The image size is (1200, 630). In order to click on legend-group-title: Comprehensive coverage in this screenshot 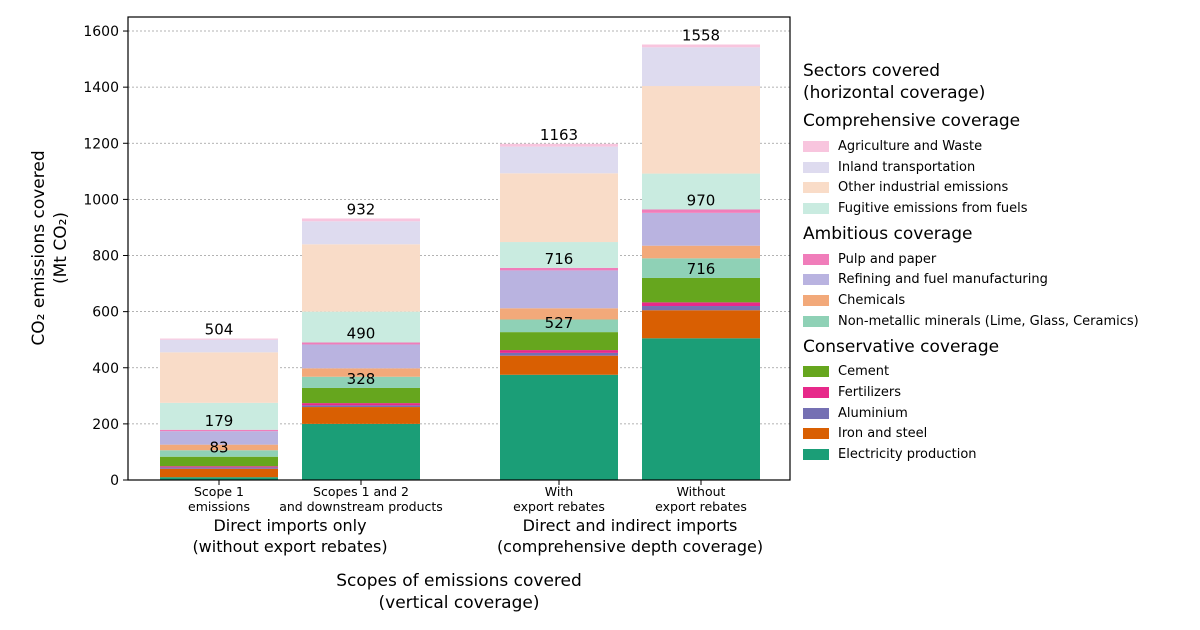, I will do `click(912, 121)`.